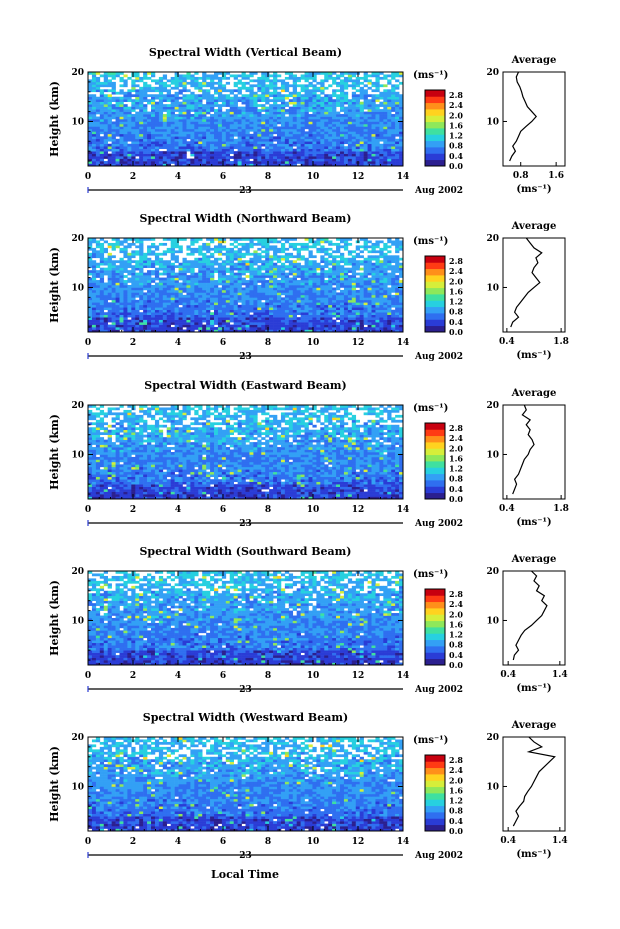 The height and width of the screenshot is (929, 620). I want to click on average-y-tick-label: 10, so click(492, 122).